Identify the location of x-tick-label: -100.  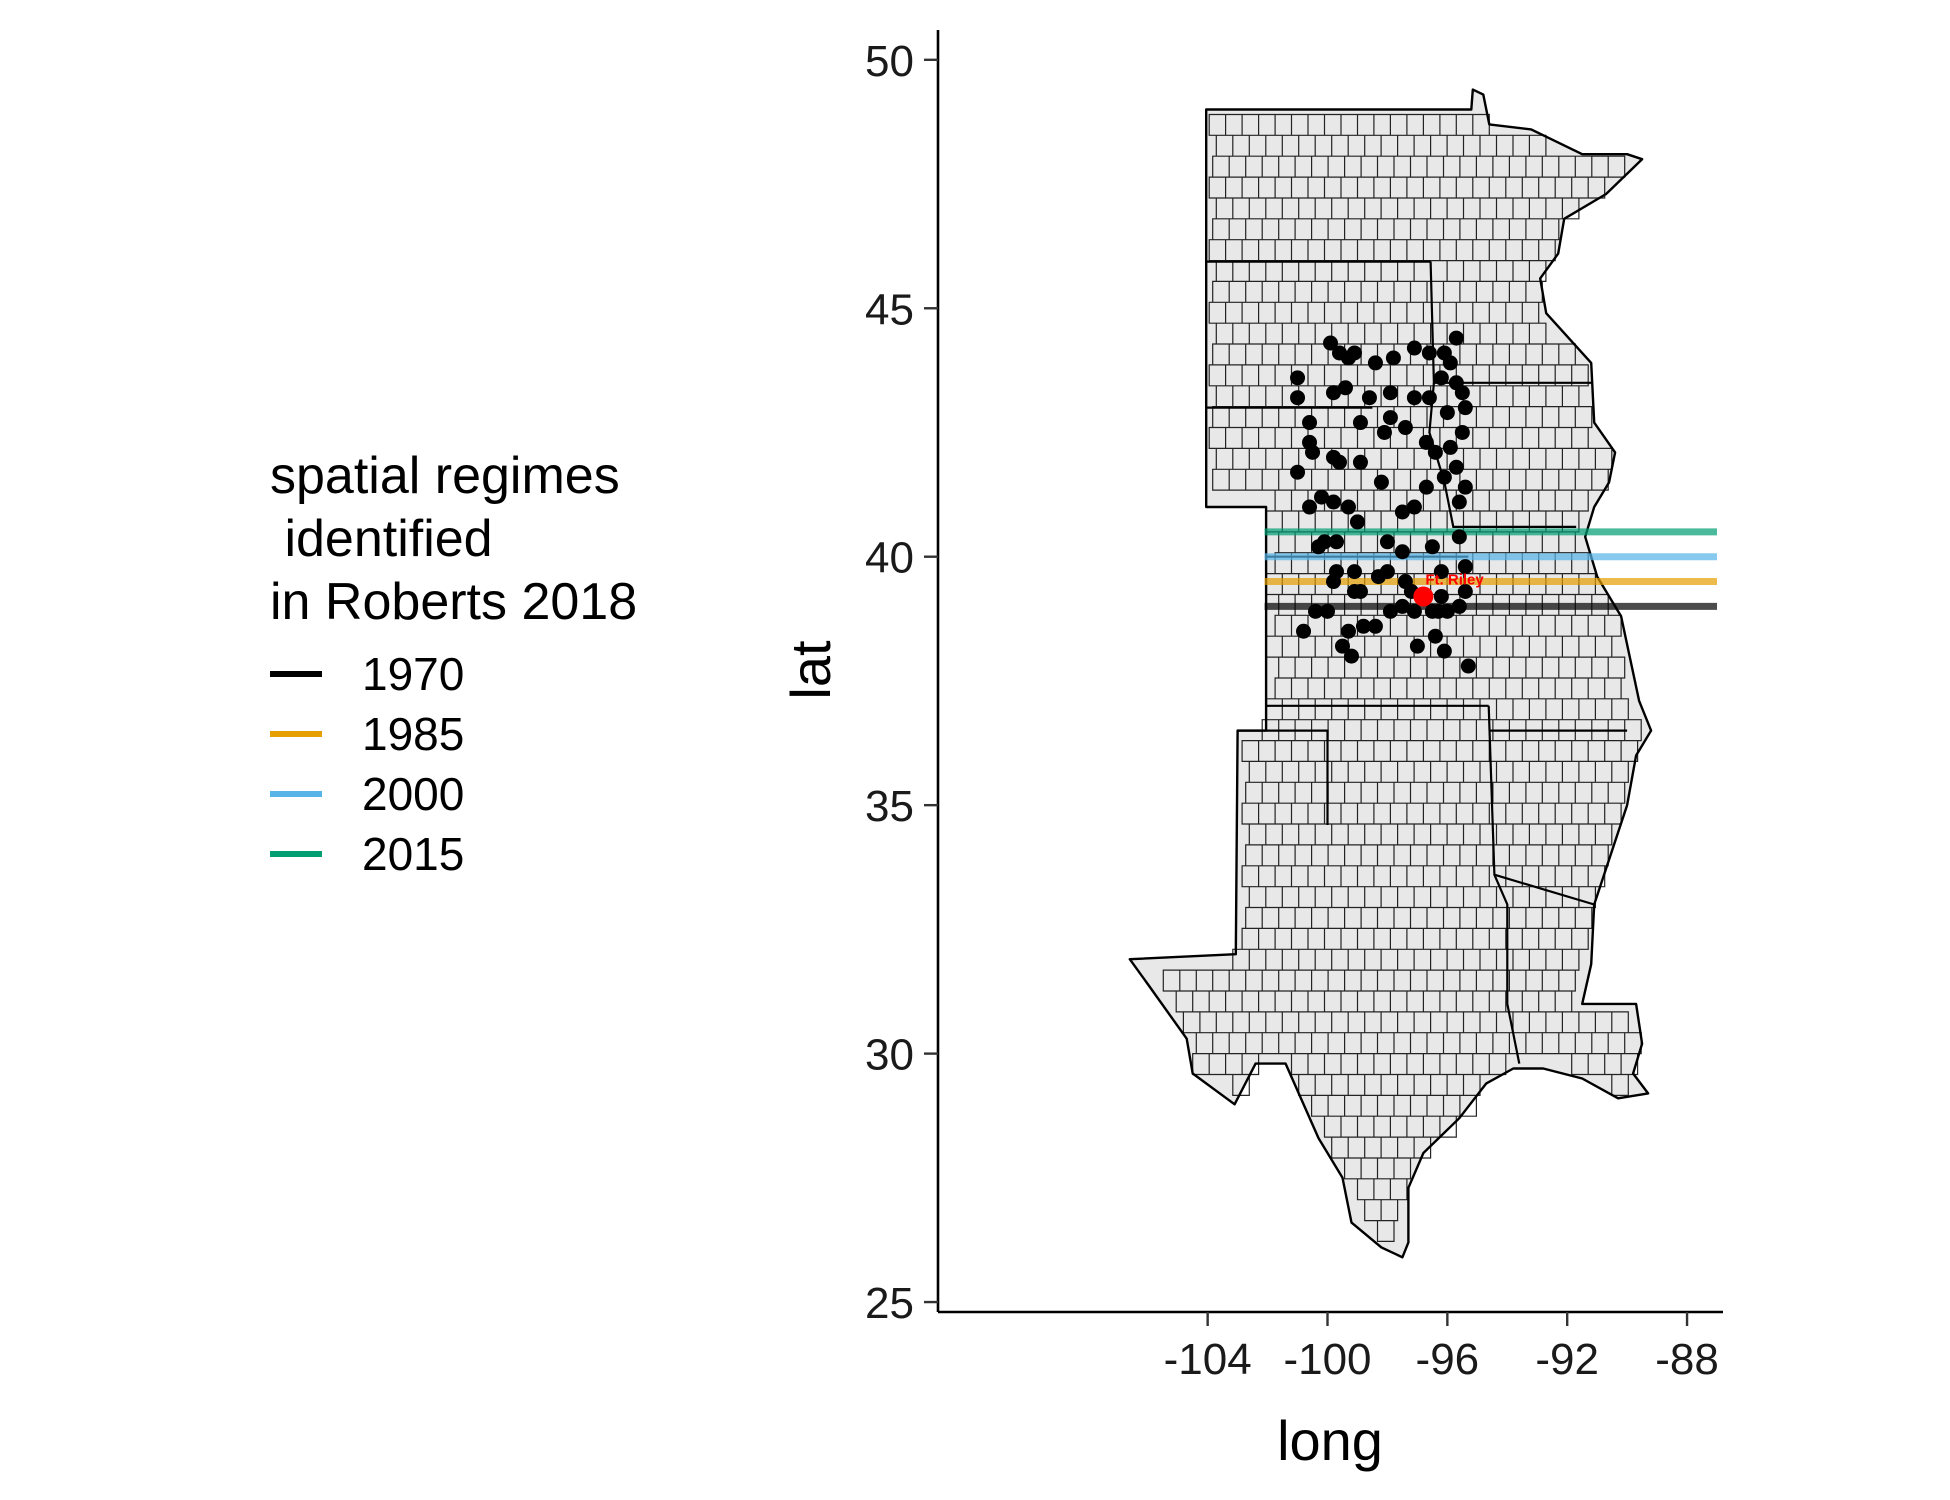
(1327, 1359).